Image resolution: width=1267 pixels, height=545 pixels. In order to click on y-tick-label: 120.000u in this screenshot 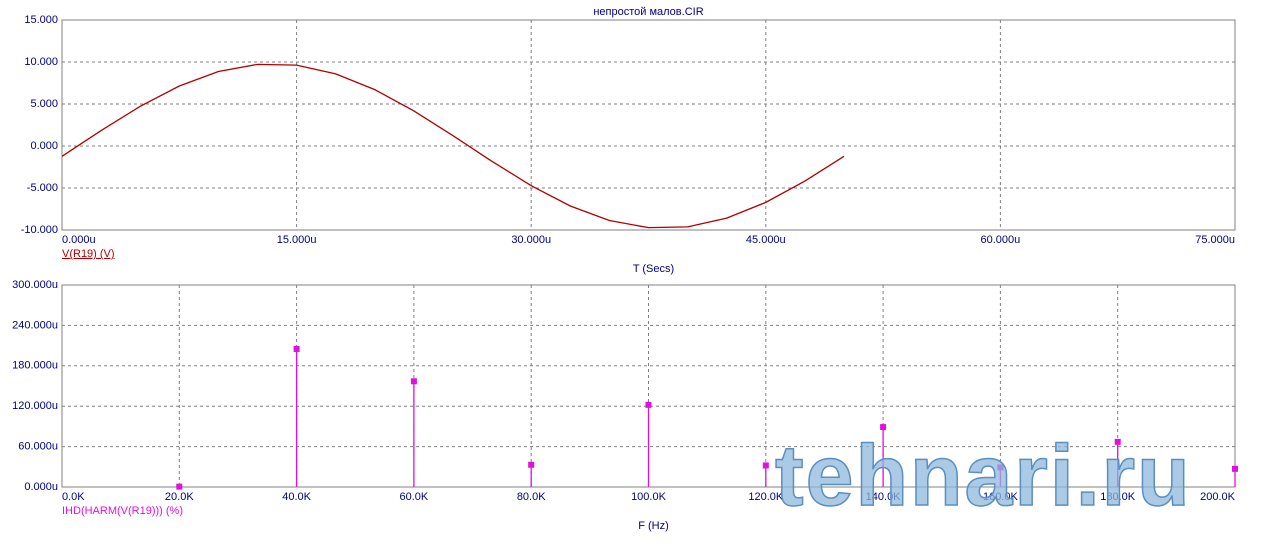, I will do `click(35, 406)`.